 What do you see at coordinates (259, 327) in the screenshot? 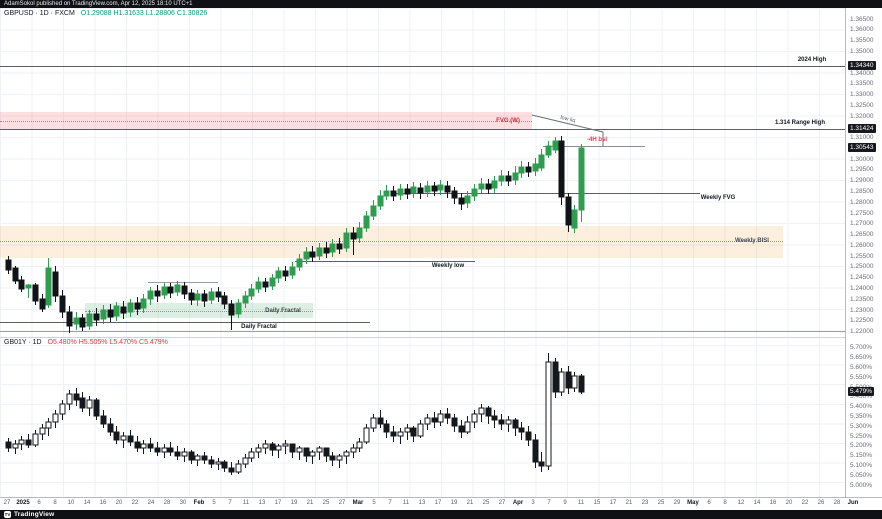
I see `daily-fractal-line-label: Daily Fractal` at bounding box center [259, 327].